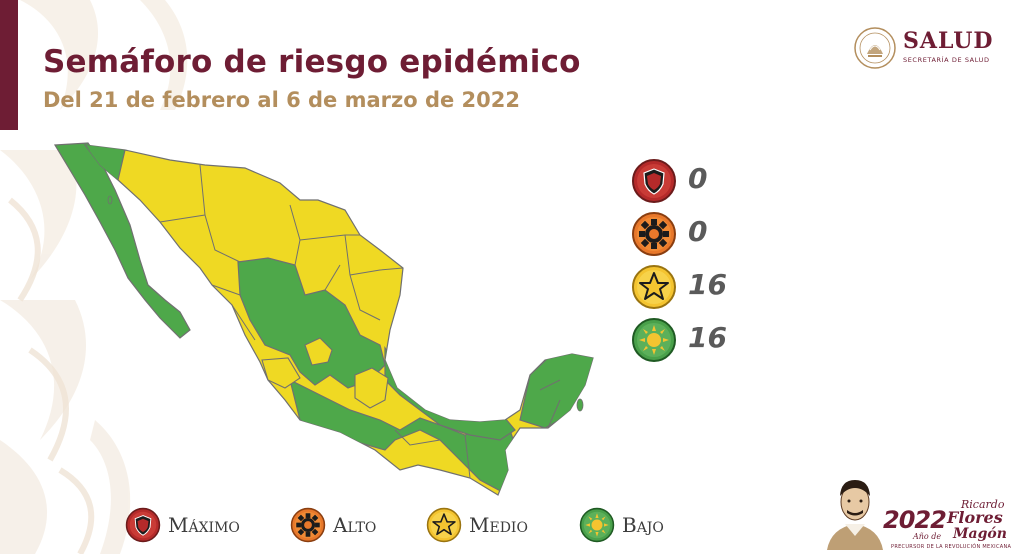  What do you see at coordinates (915, 520) in the screenshot?
I see `anniversary-year: 2022` at bounding box center [915, 520].